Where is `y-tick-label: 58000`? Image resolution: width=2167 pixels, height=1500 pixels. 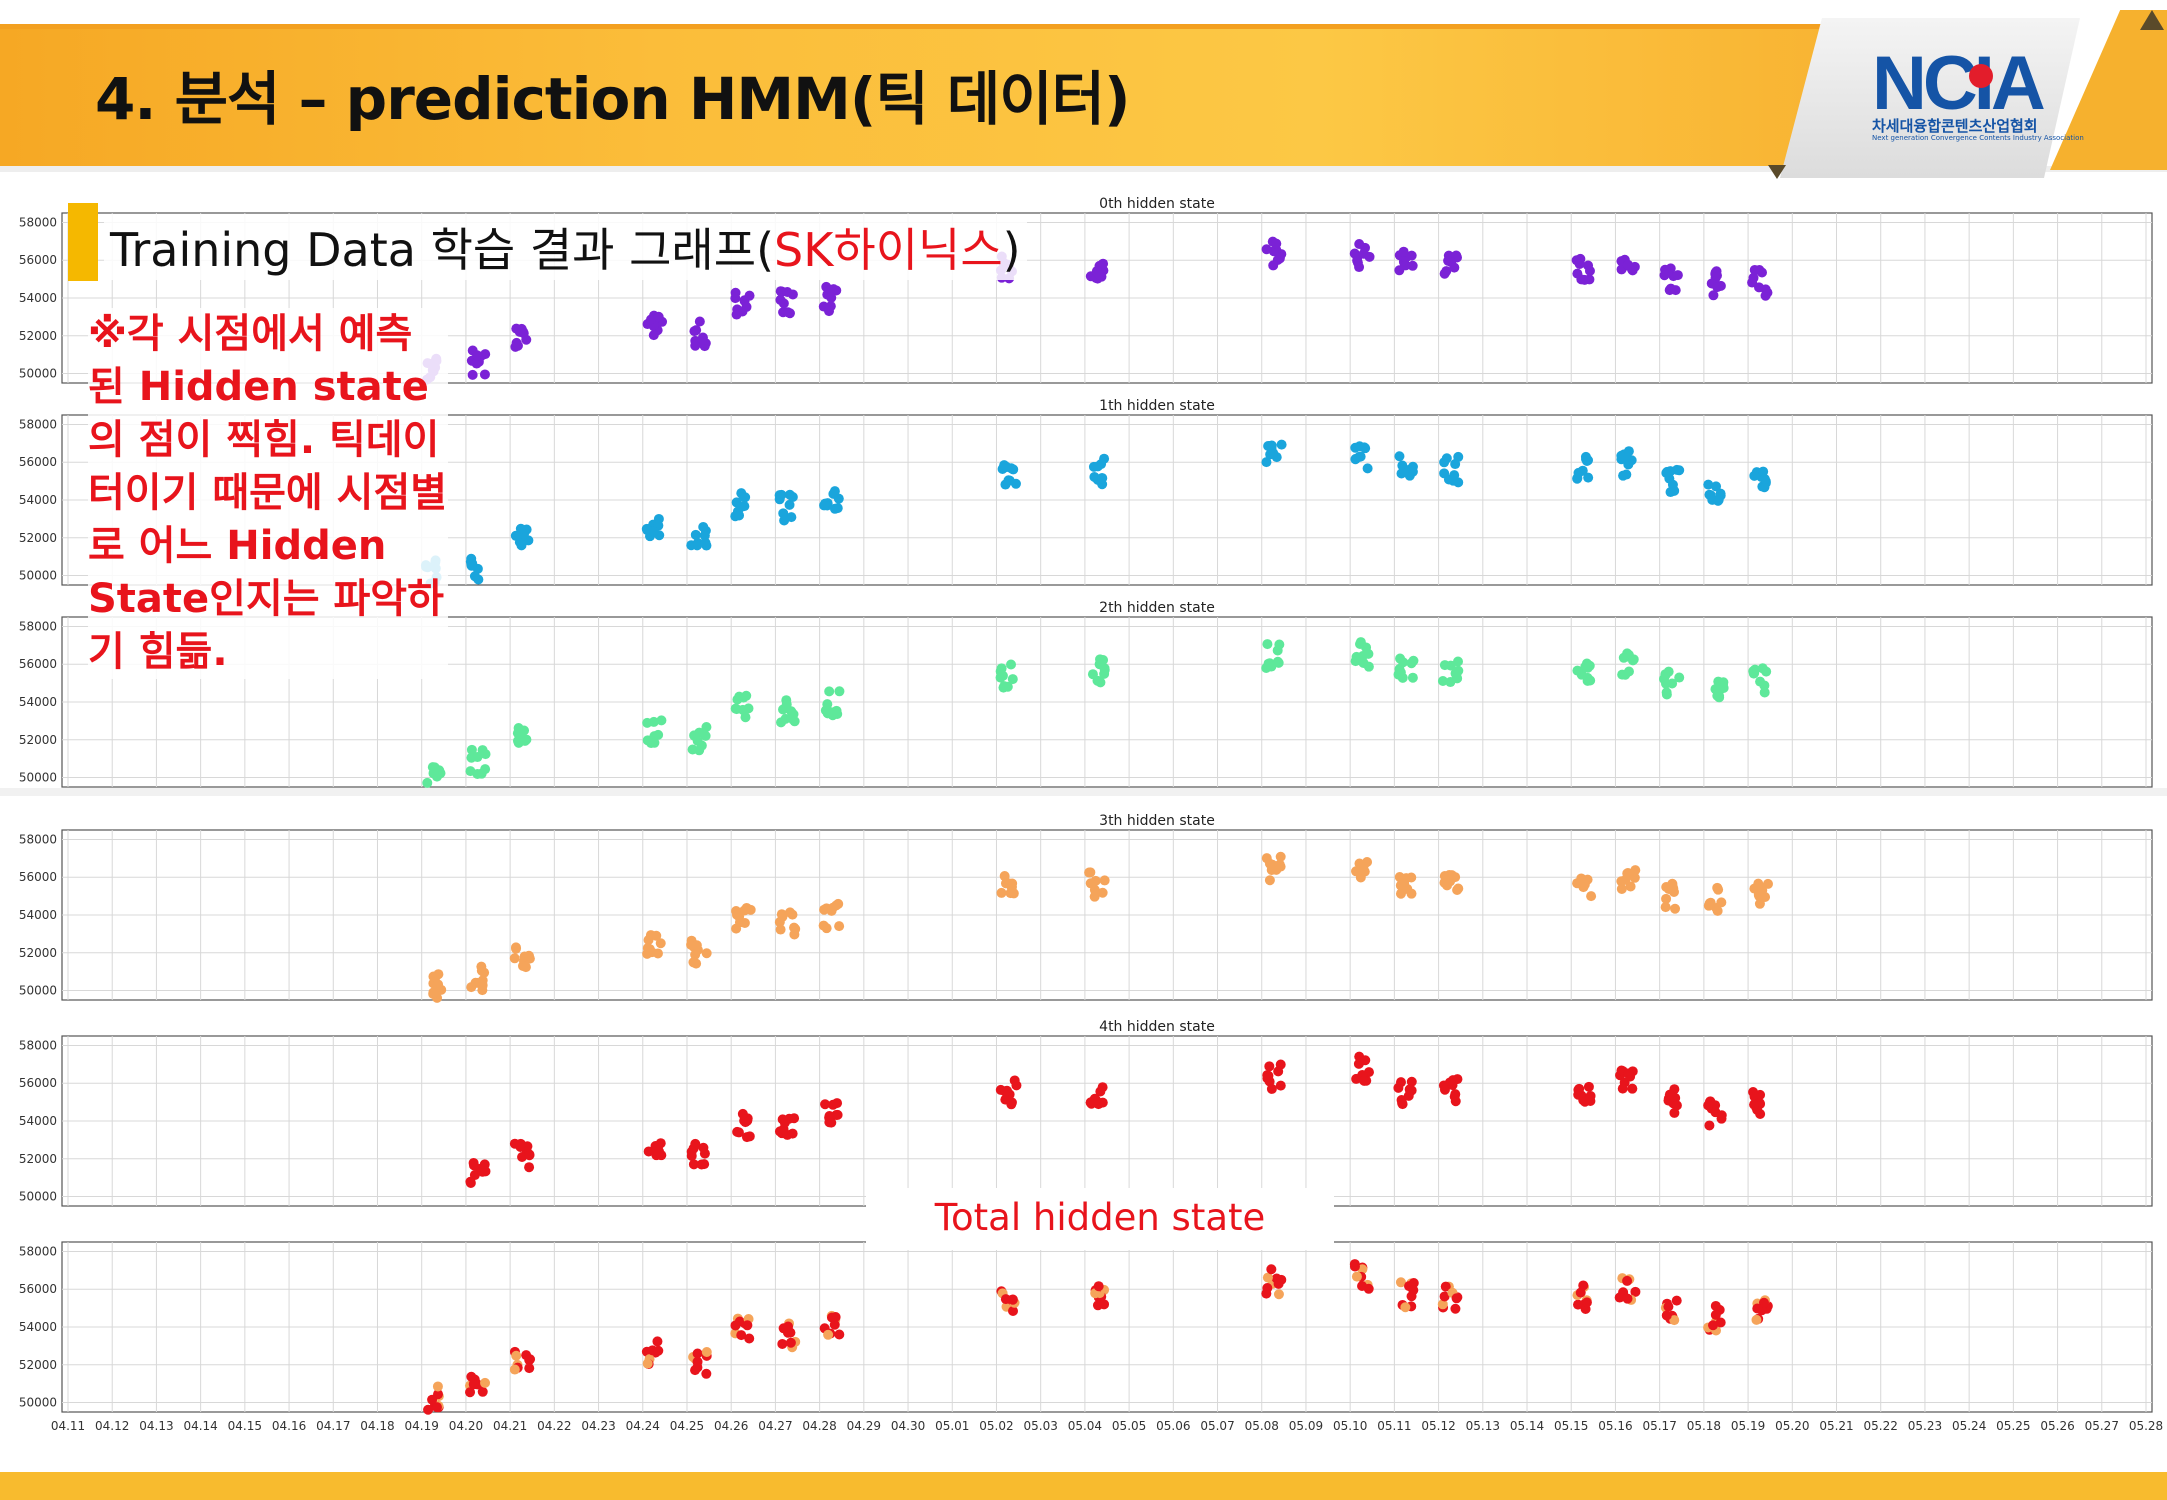 y-tick-label: 58000 is located at coordinates (38, 222).